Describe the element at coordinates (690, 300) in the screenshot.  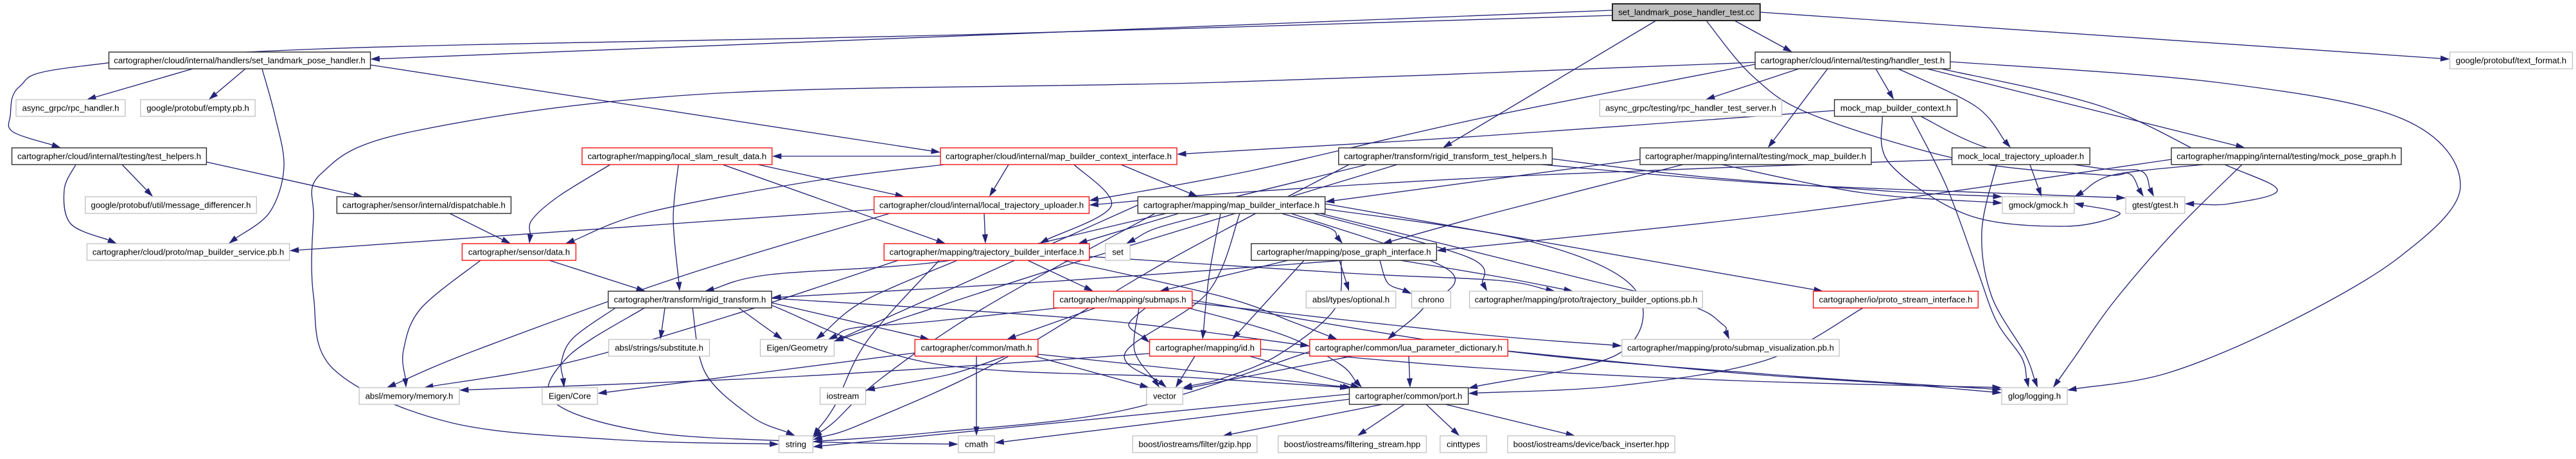
I see `svg-text:cartographer/transform/rigid_t: cartographer/transform/rigid_transform.h` at that location.